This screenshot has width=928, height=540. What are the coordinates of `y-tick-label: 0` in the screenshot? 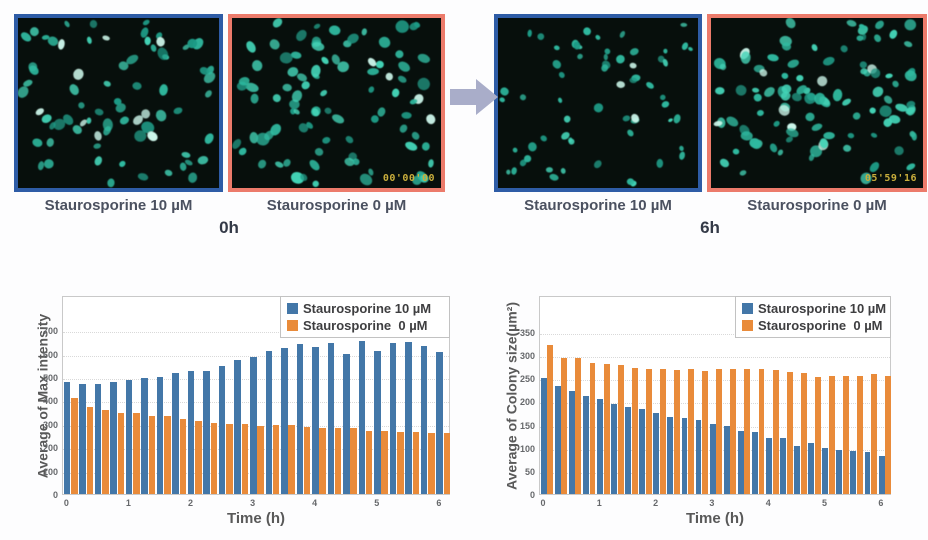 It's located at (55, 495).